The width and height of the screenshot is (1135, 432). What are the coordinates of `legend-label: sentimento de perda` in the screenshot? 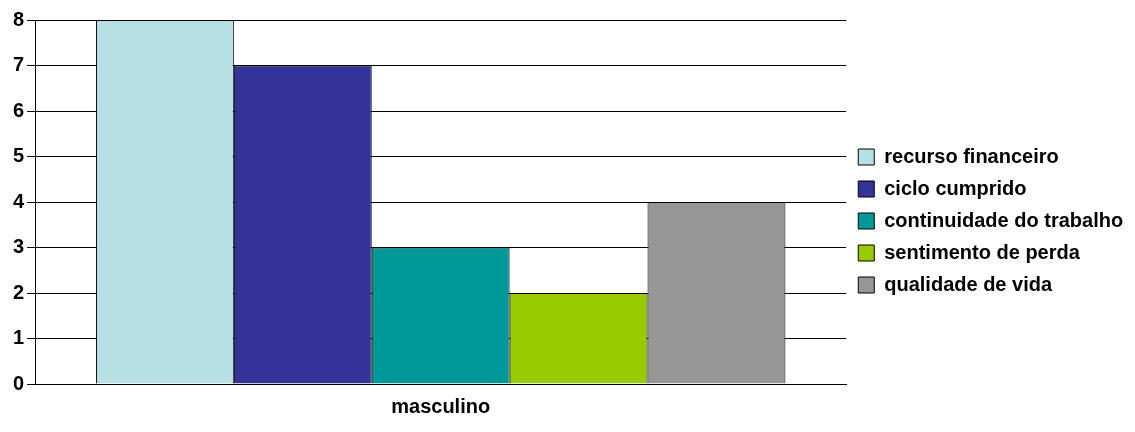 It's located at (982, 251).